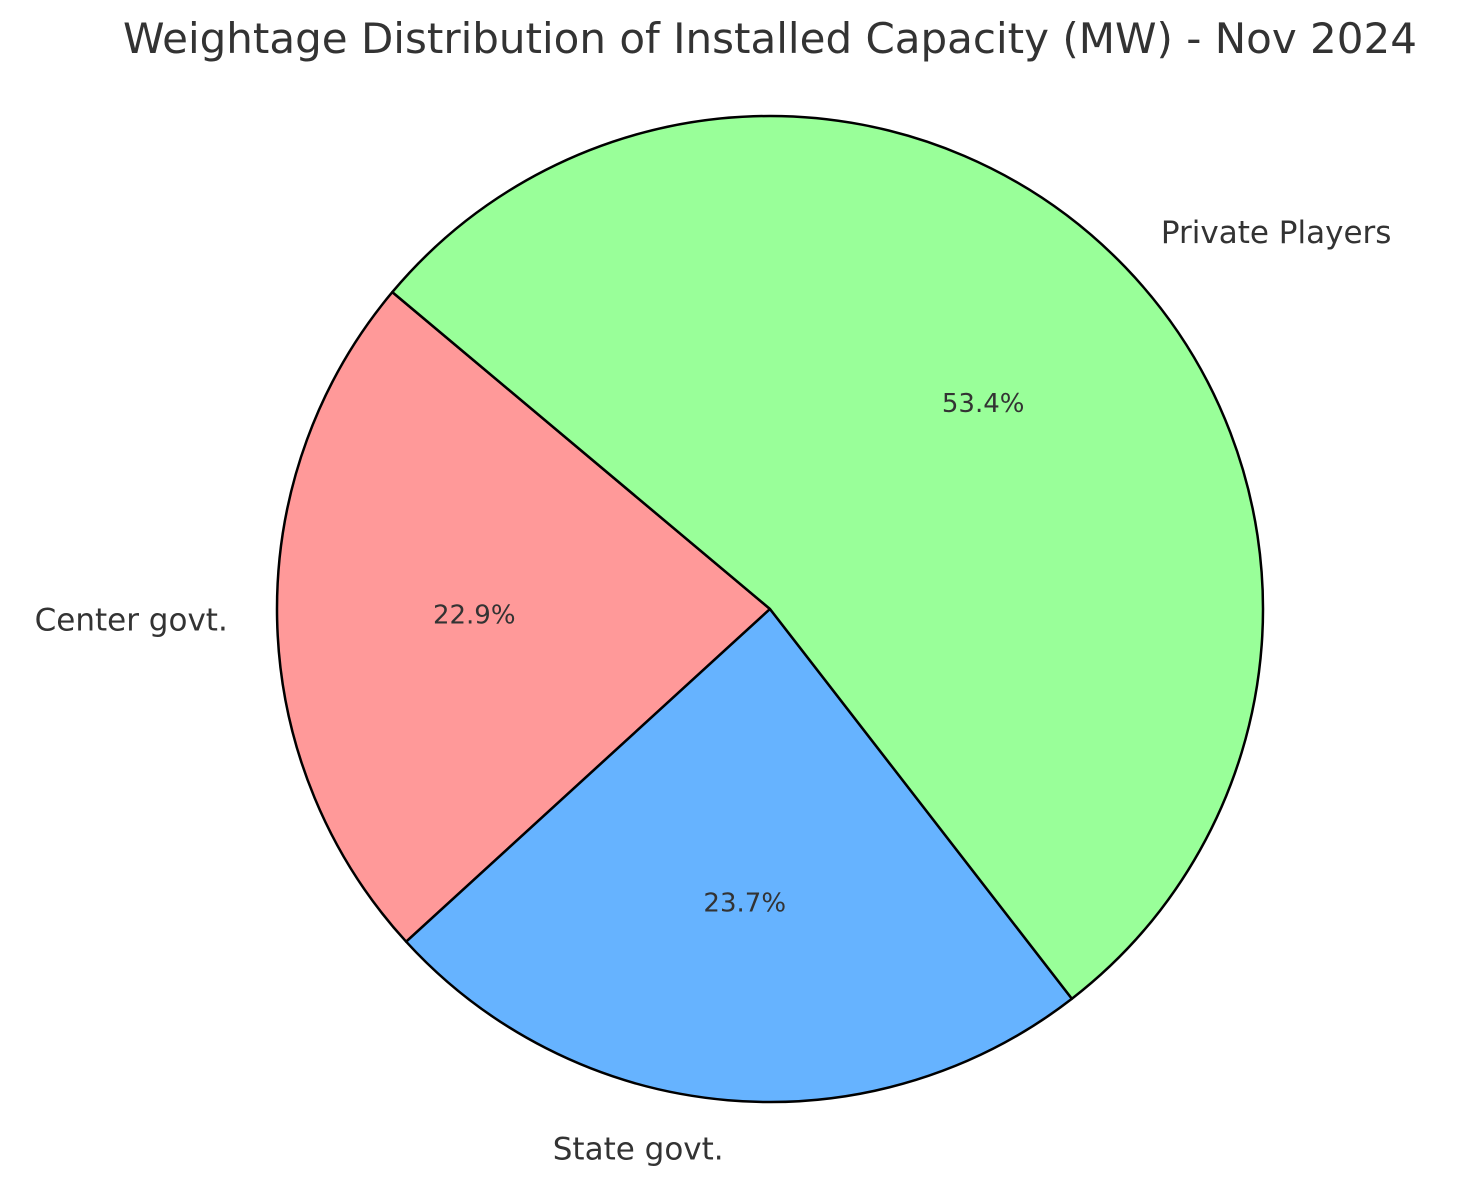 The height and width of the screenshot is (1186, 1475). Describe the element at coordinates (474, 615) in the screenshot. I see `pct-label-center-govt: 22.9%` at that location.